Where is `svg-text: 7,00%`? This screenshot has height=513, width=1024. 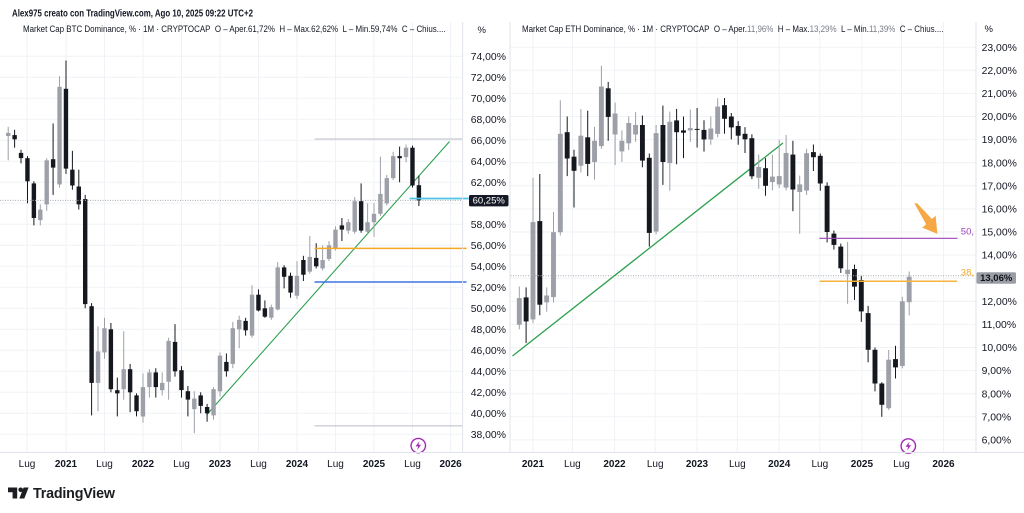
svg-text: 7,00% is located at coordinates (996, 417).